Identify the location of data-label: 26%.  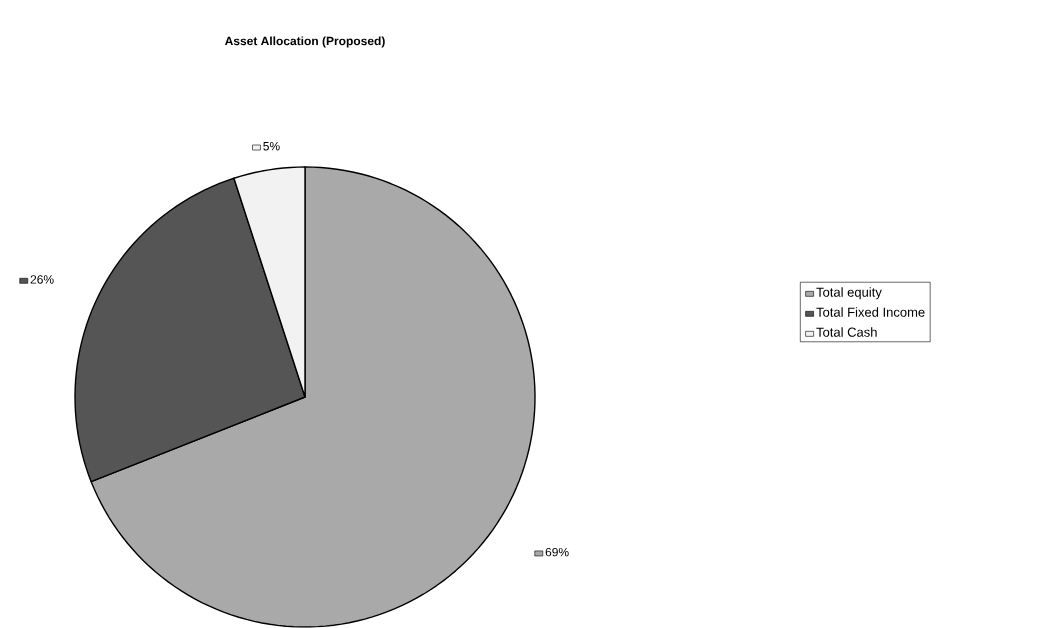
(42, 279).